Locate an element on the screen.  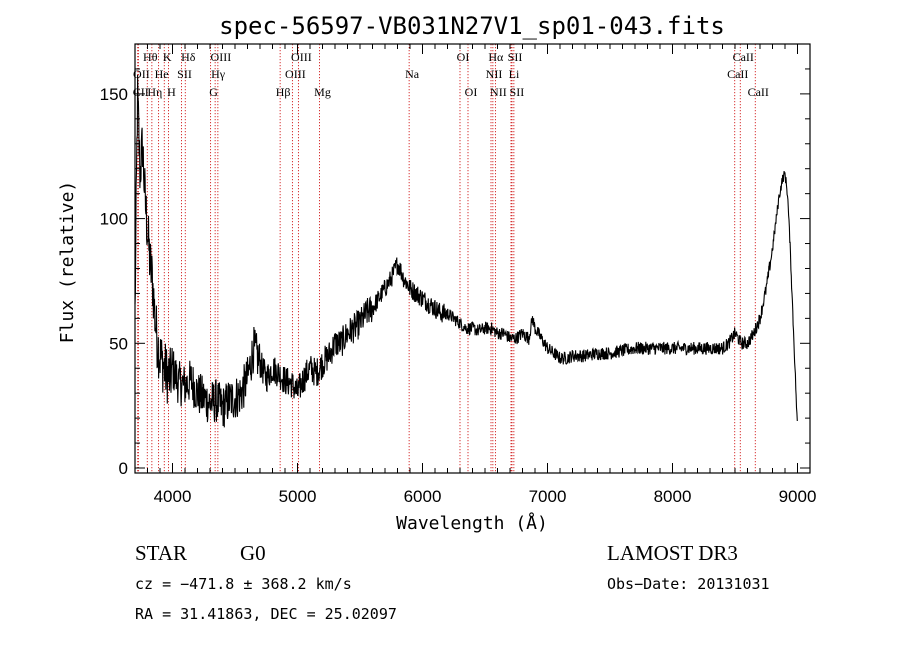
y-axis-label: Flux (relative) is located at coordinates (67, 262).